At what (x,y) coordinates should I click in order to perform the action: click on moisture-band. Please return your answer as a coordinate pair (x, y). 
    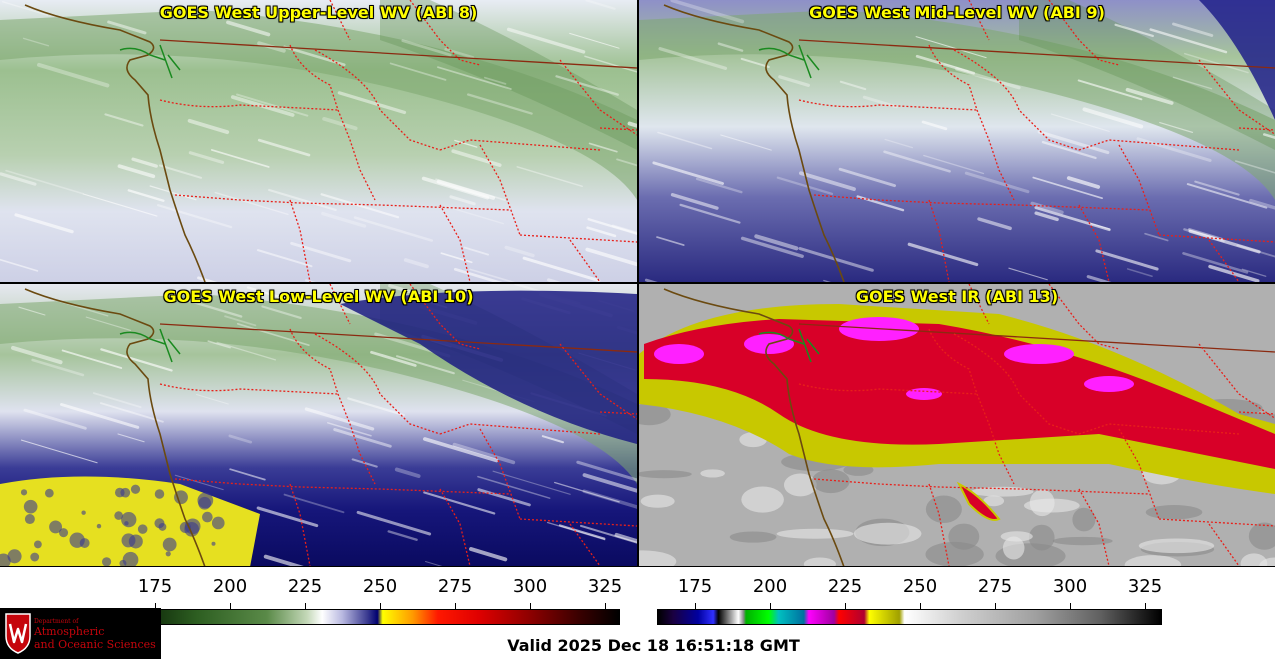
    Looking at the image, I should click on (508, 75).